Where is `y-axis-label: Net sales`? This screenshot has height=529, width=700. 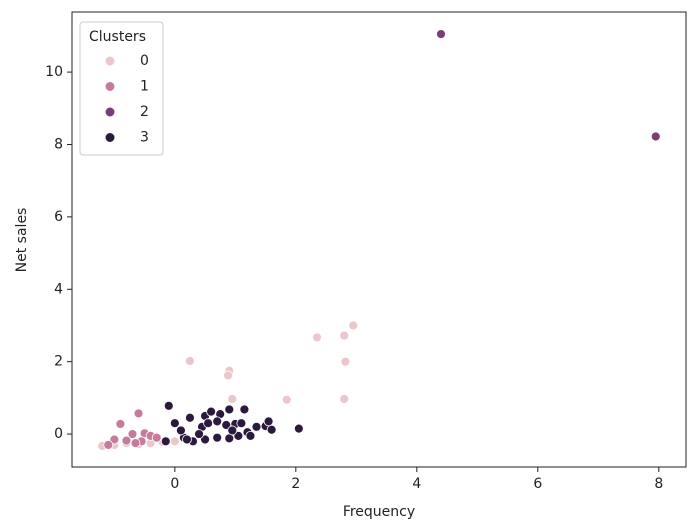
y-axis-label: Net sales is located at coordinates (22, 240).